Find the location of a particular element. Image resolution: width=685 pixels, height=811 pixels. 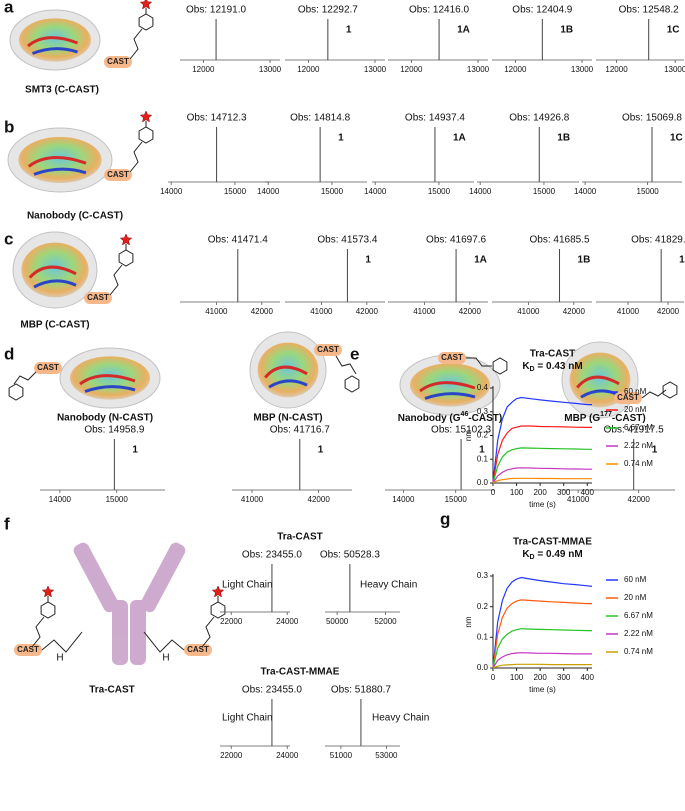

protein-name: Tra-CAST is located at coordinates (112, 690).